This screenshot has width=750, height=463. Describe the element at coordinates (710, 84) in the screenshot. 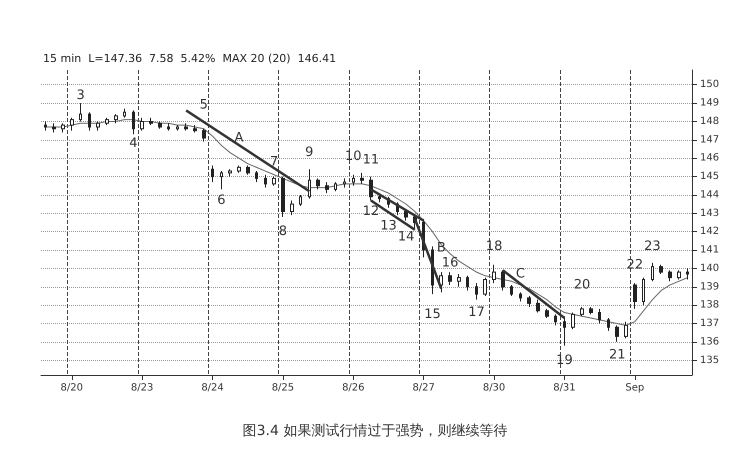

I see `y-tick-label: 150` at that location.